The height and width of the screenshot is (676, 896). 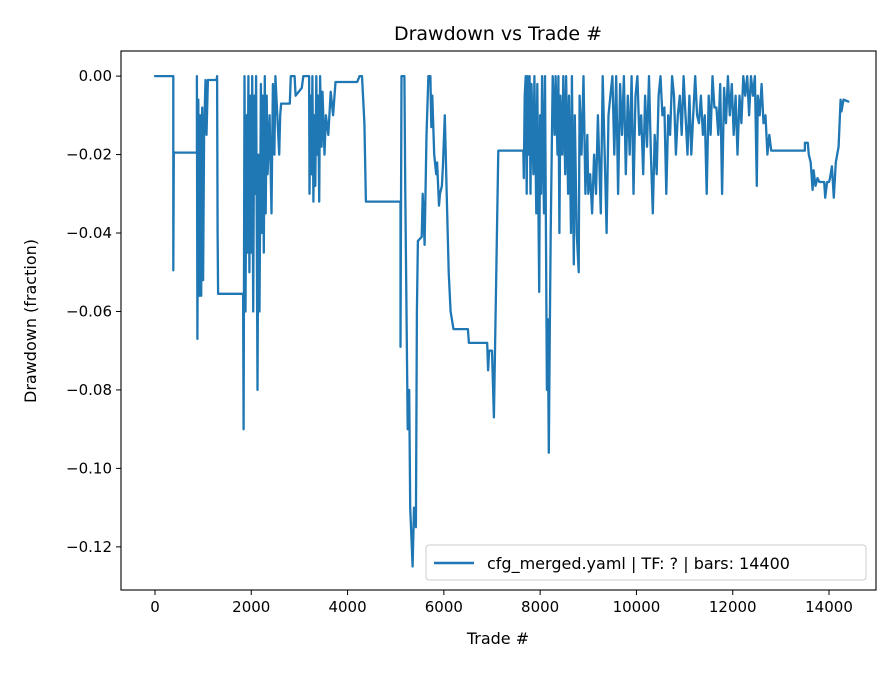 What do you see at coordinates (89, 155) in the screenshot?
I see `y-tick-label: −0.02` at bounding box center [89, 155].